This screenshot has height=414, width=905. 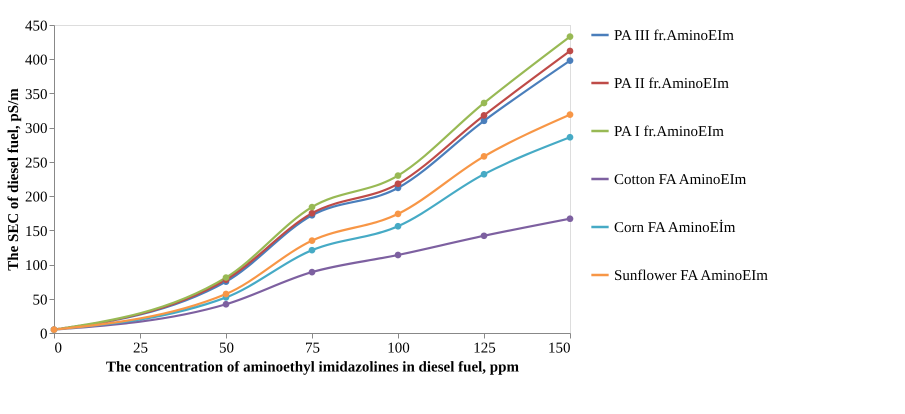 What do you see at coordinates (312, 348) in the screenshot?
I see `x-tick-label: 75` at bounding box center [312, 348].